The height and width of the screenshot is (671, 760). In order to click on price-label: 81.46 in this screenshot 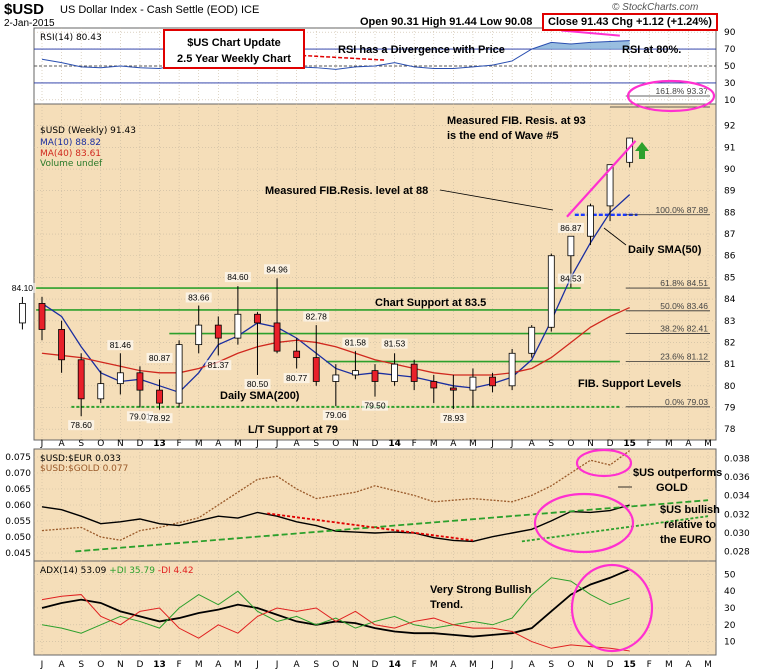, I will do `click(121, 345)`.